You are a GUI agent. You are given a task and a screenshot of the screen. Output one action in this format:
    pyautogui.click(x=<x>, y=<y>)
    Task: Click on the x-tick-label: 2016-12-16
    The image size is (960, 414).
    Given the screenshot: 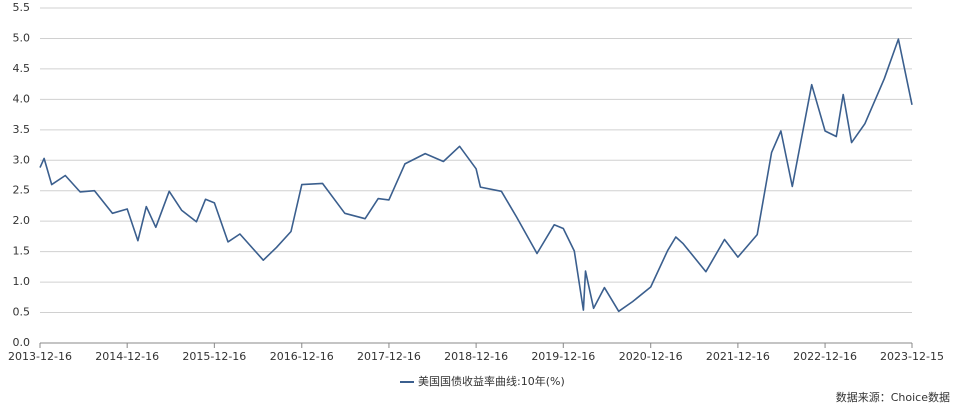 What is the action you would take?
    pyautogui.click(x=302, y=356)
    